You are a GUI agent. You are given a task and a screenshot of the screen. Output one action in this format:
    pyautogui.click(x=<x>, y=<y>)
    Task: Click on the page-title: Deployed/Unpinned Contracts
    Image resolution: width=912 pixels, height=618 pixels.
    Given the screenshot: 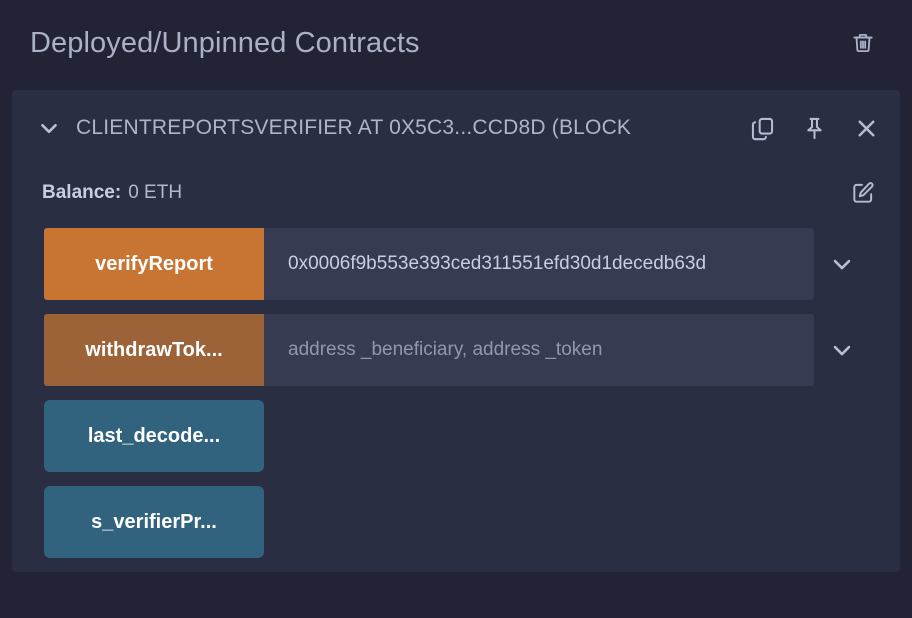 What is the action you would take?
    pyautogui.click(x=225, y=42)
    